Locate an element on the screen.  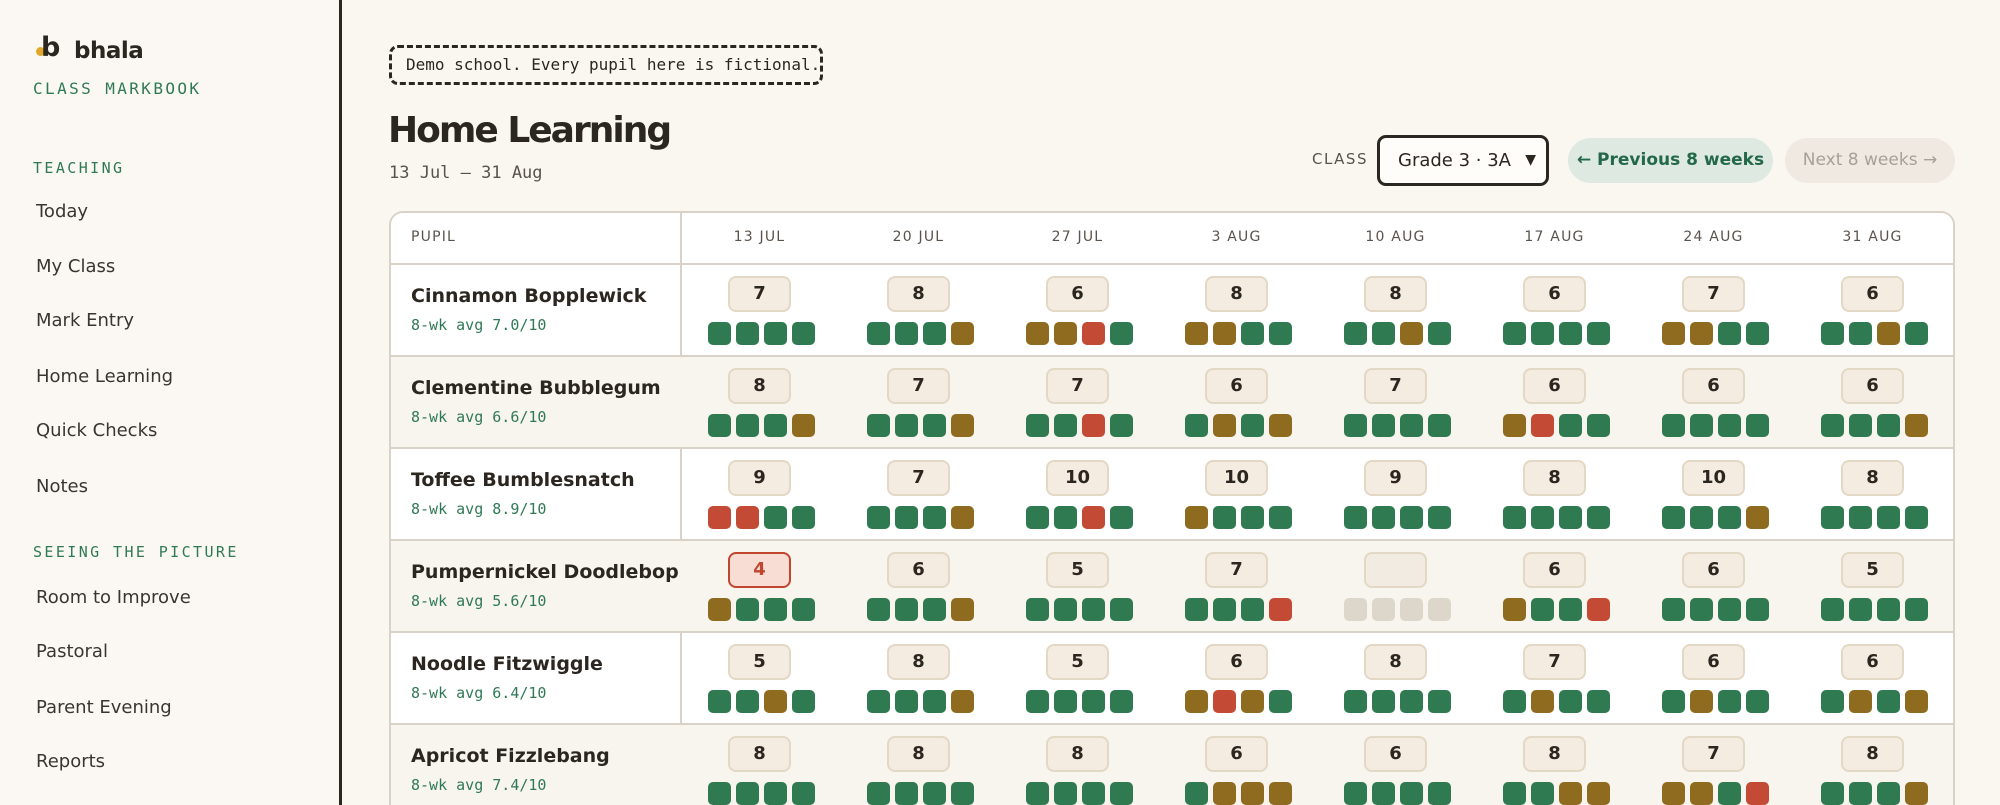
pupil-name: Pumpernickel Doodlebop is located at coordinates (545, 572).